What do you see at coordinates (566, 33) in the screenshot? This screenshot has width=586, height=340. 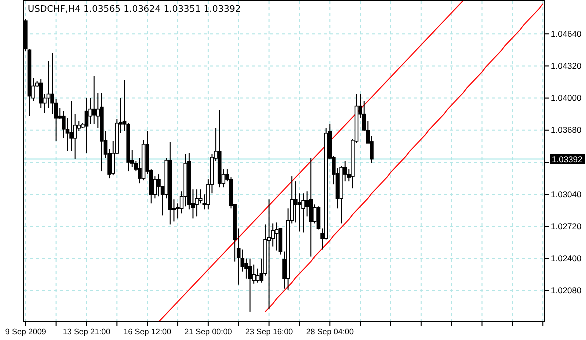 I see `y-tick-label: 1.04640` at bounding box center [566, 33].